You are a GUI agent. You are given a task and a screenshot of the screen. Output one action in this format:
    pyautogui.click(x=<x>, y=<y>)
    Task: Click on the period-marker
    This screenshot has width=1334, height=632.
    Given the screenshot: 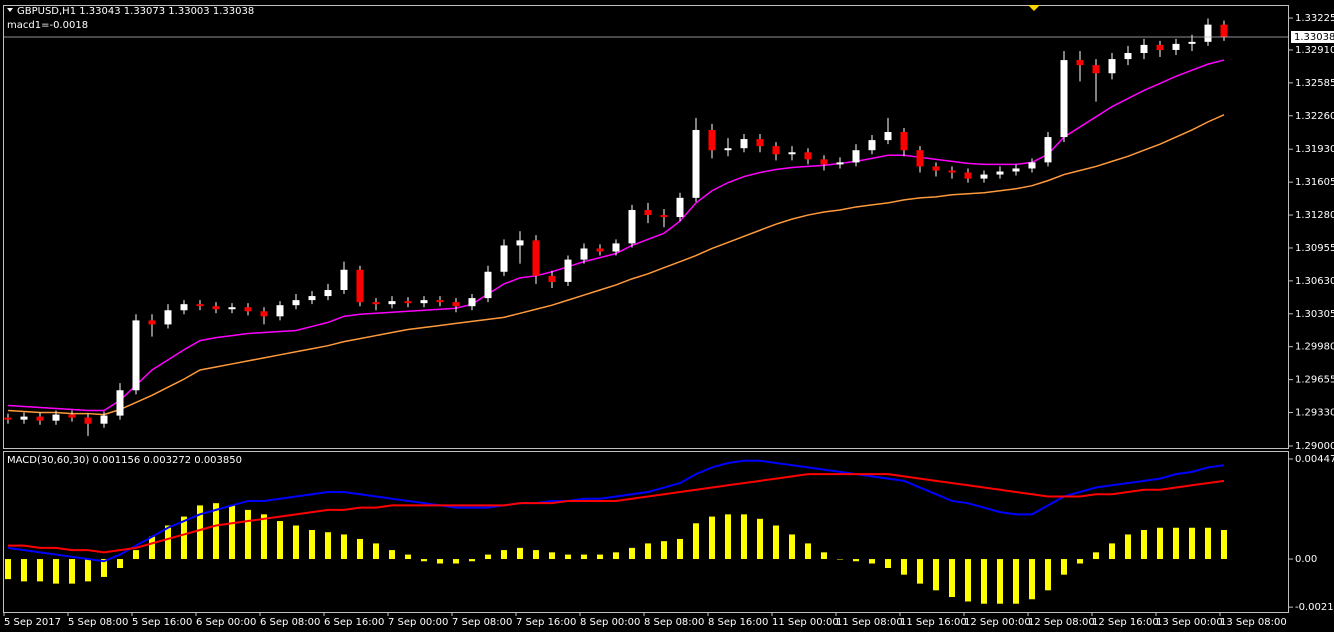 What is the action you would take?
    pyautogui.click(x=1034, y=8)
    